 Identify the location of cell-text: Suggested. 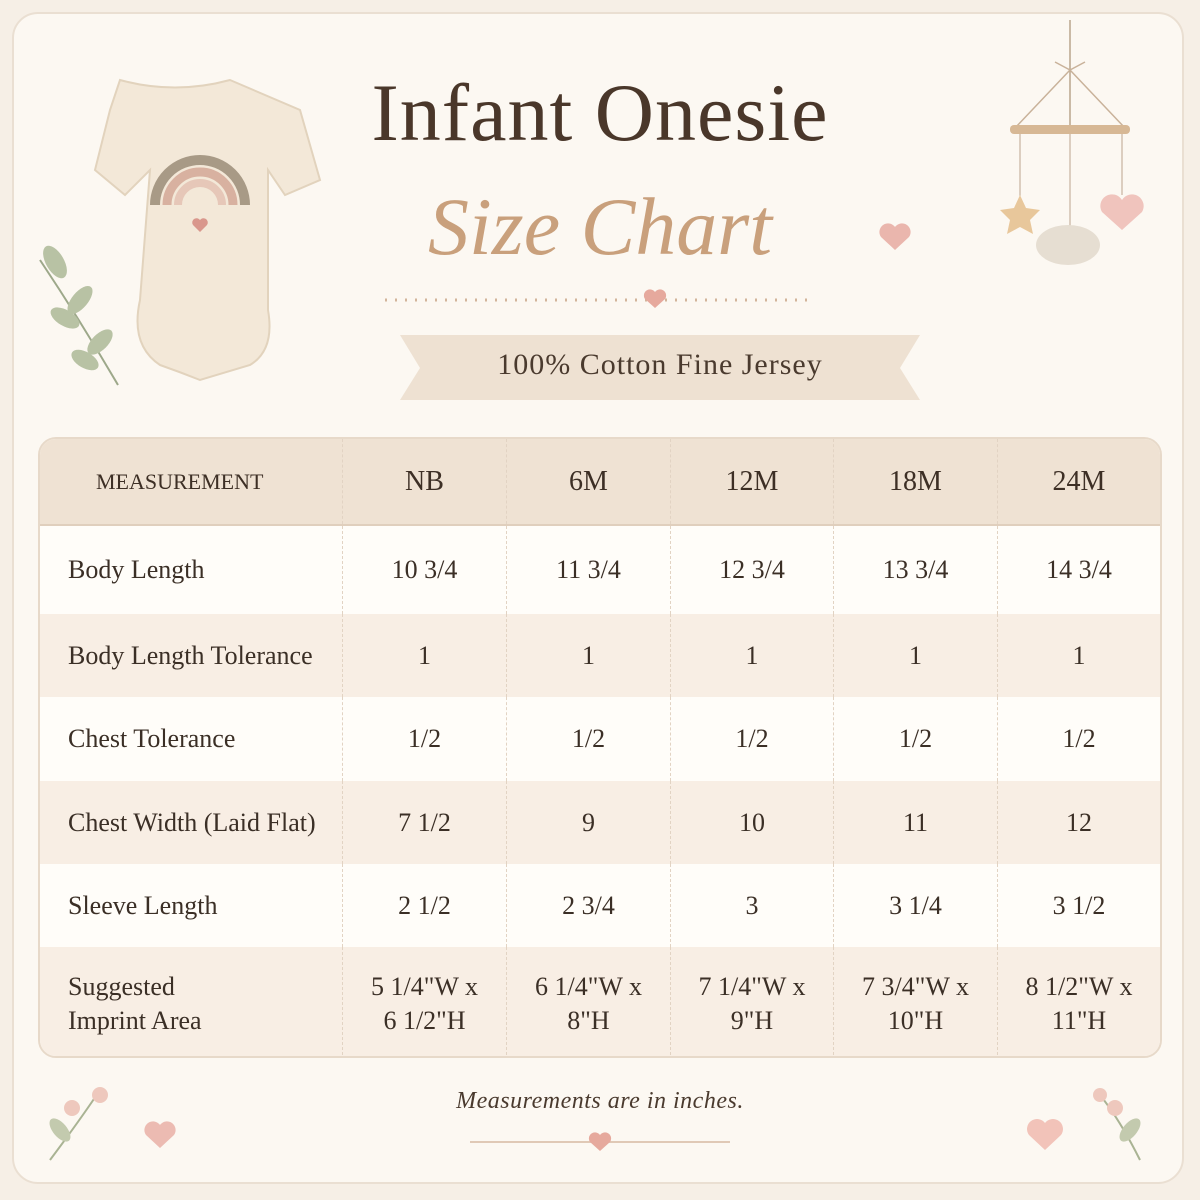
(121, 986).